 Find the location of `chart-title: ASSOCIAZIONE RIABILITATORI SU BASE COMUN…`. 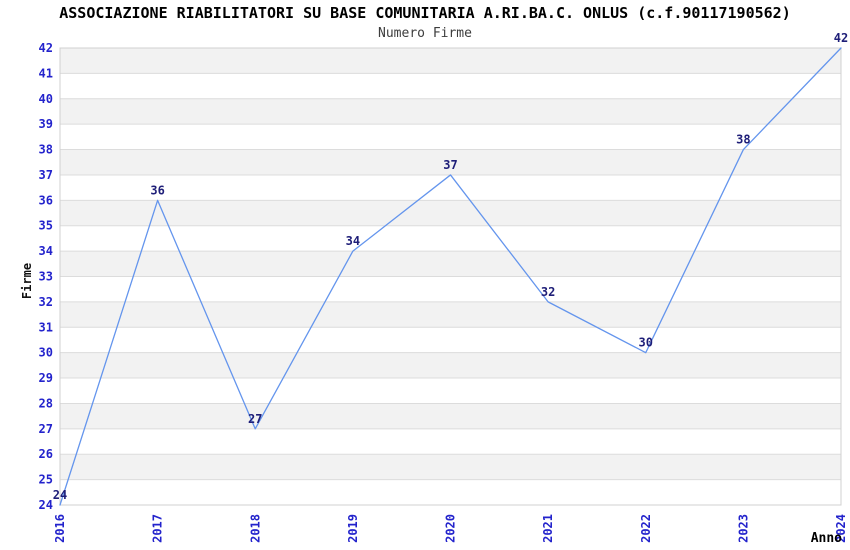

chart-title: ASSOCIAZIONE RIABILITATORI SU BASE COMUN… is located at coordinates (425, 13).